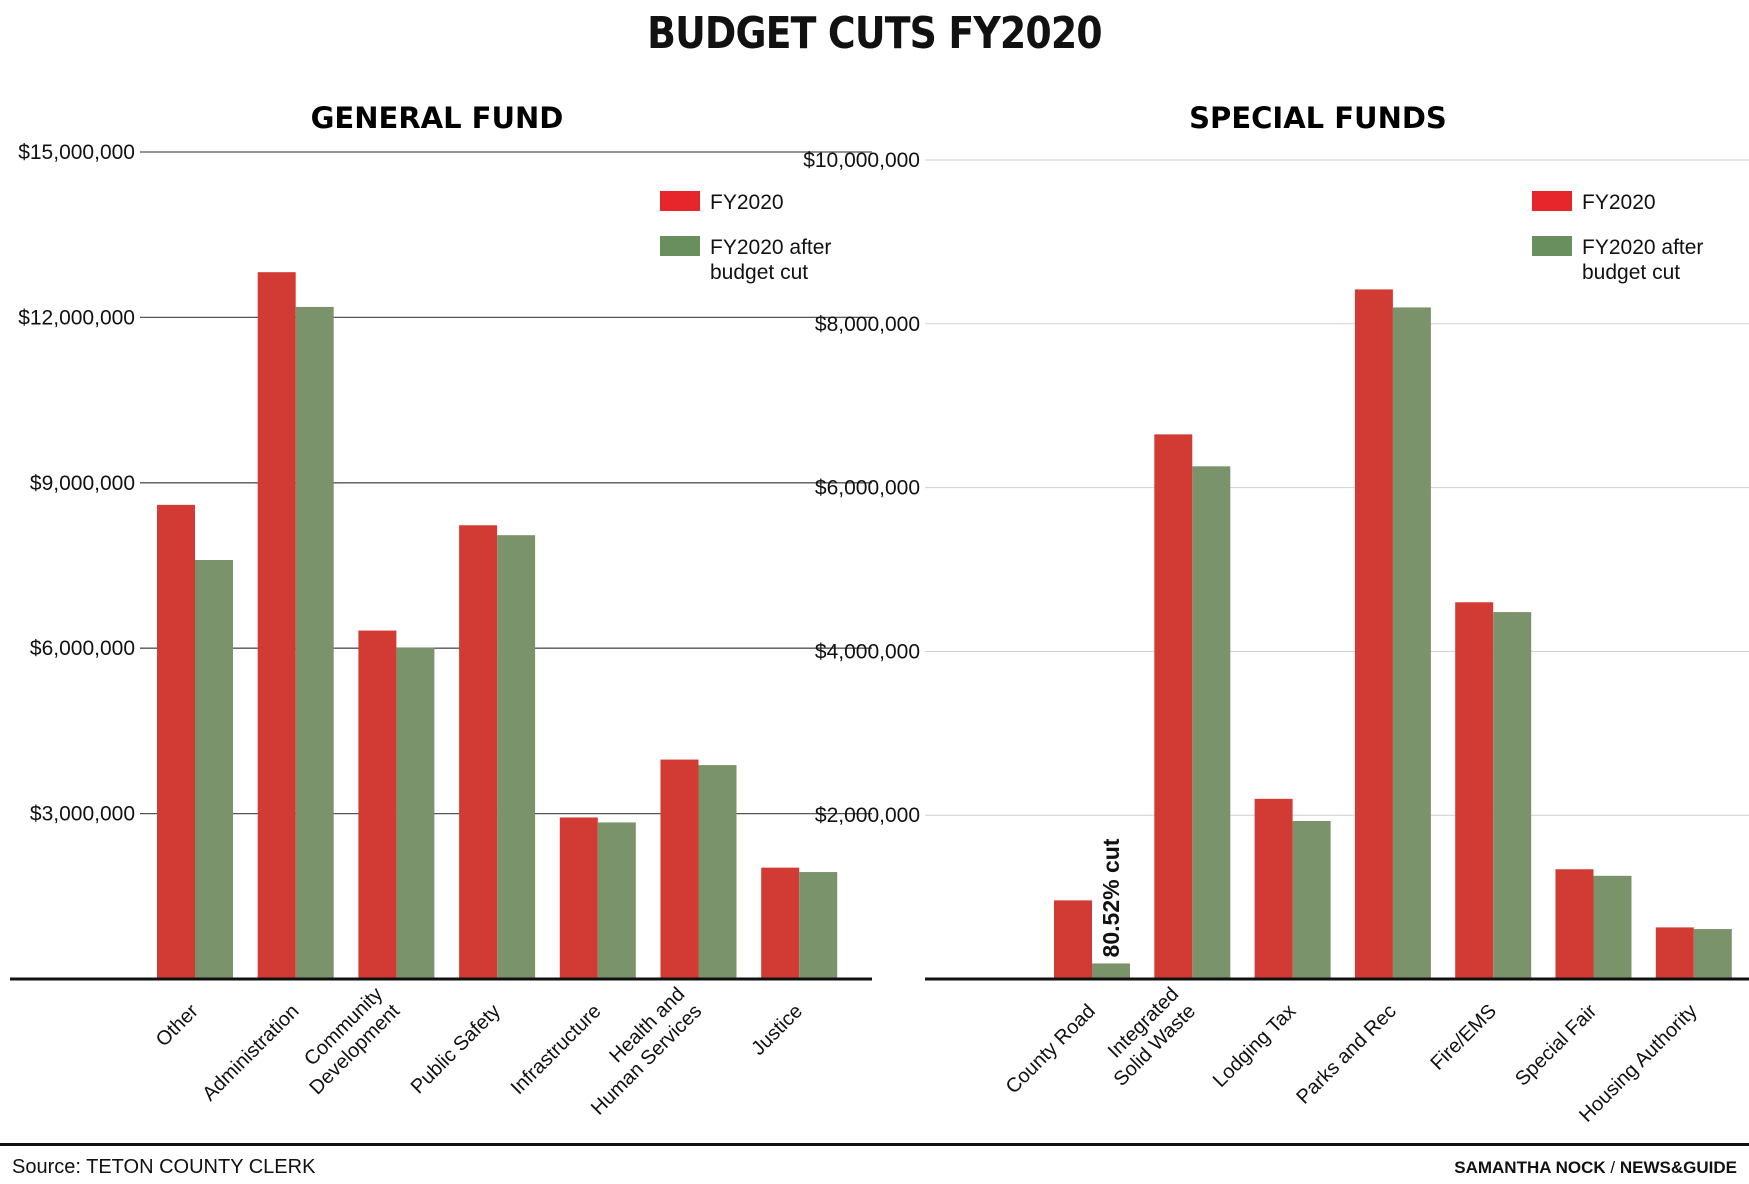 Image resolution: width=1749 pixels, height=1184 pixels. I want to click on category-label-line: Administration, so click(250, 1052).